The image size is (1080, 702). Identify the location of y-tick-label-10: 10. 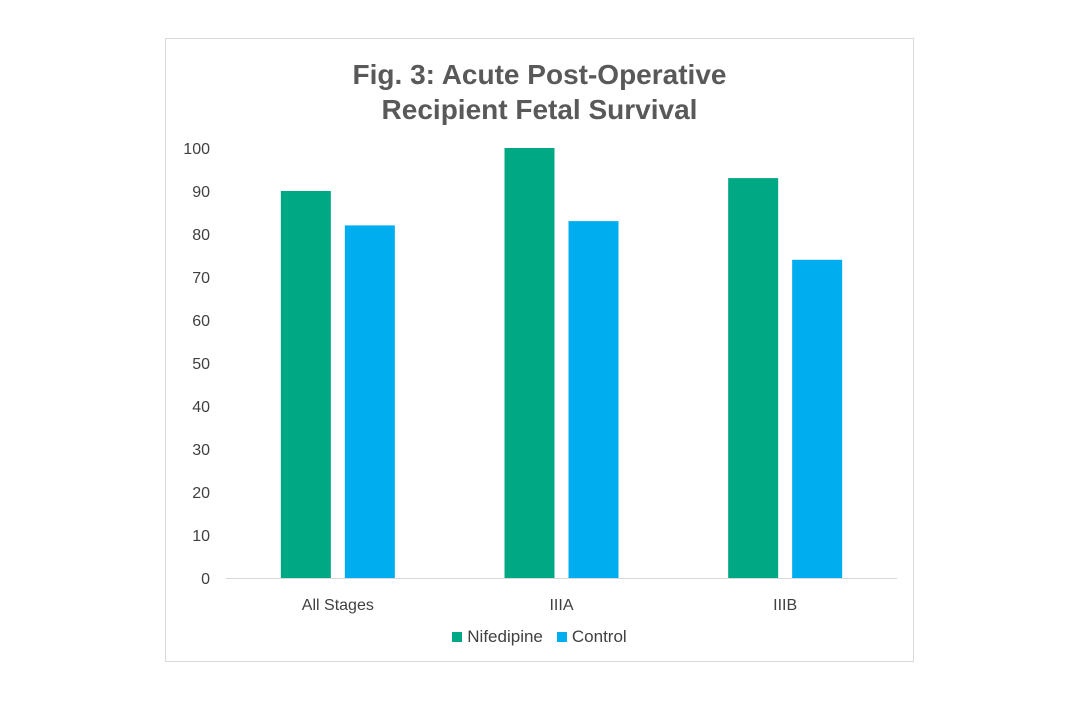
(201, 536).